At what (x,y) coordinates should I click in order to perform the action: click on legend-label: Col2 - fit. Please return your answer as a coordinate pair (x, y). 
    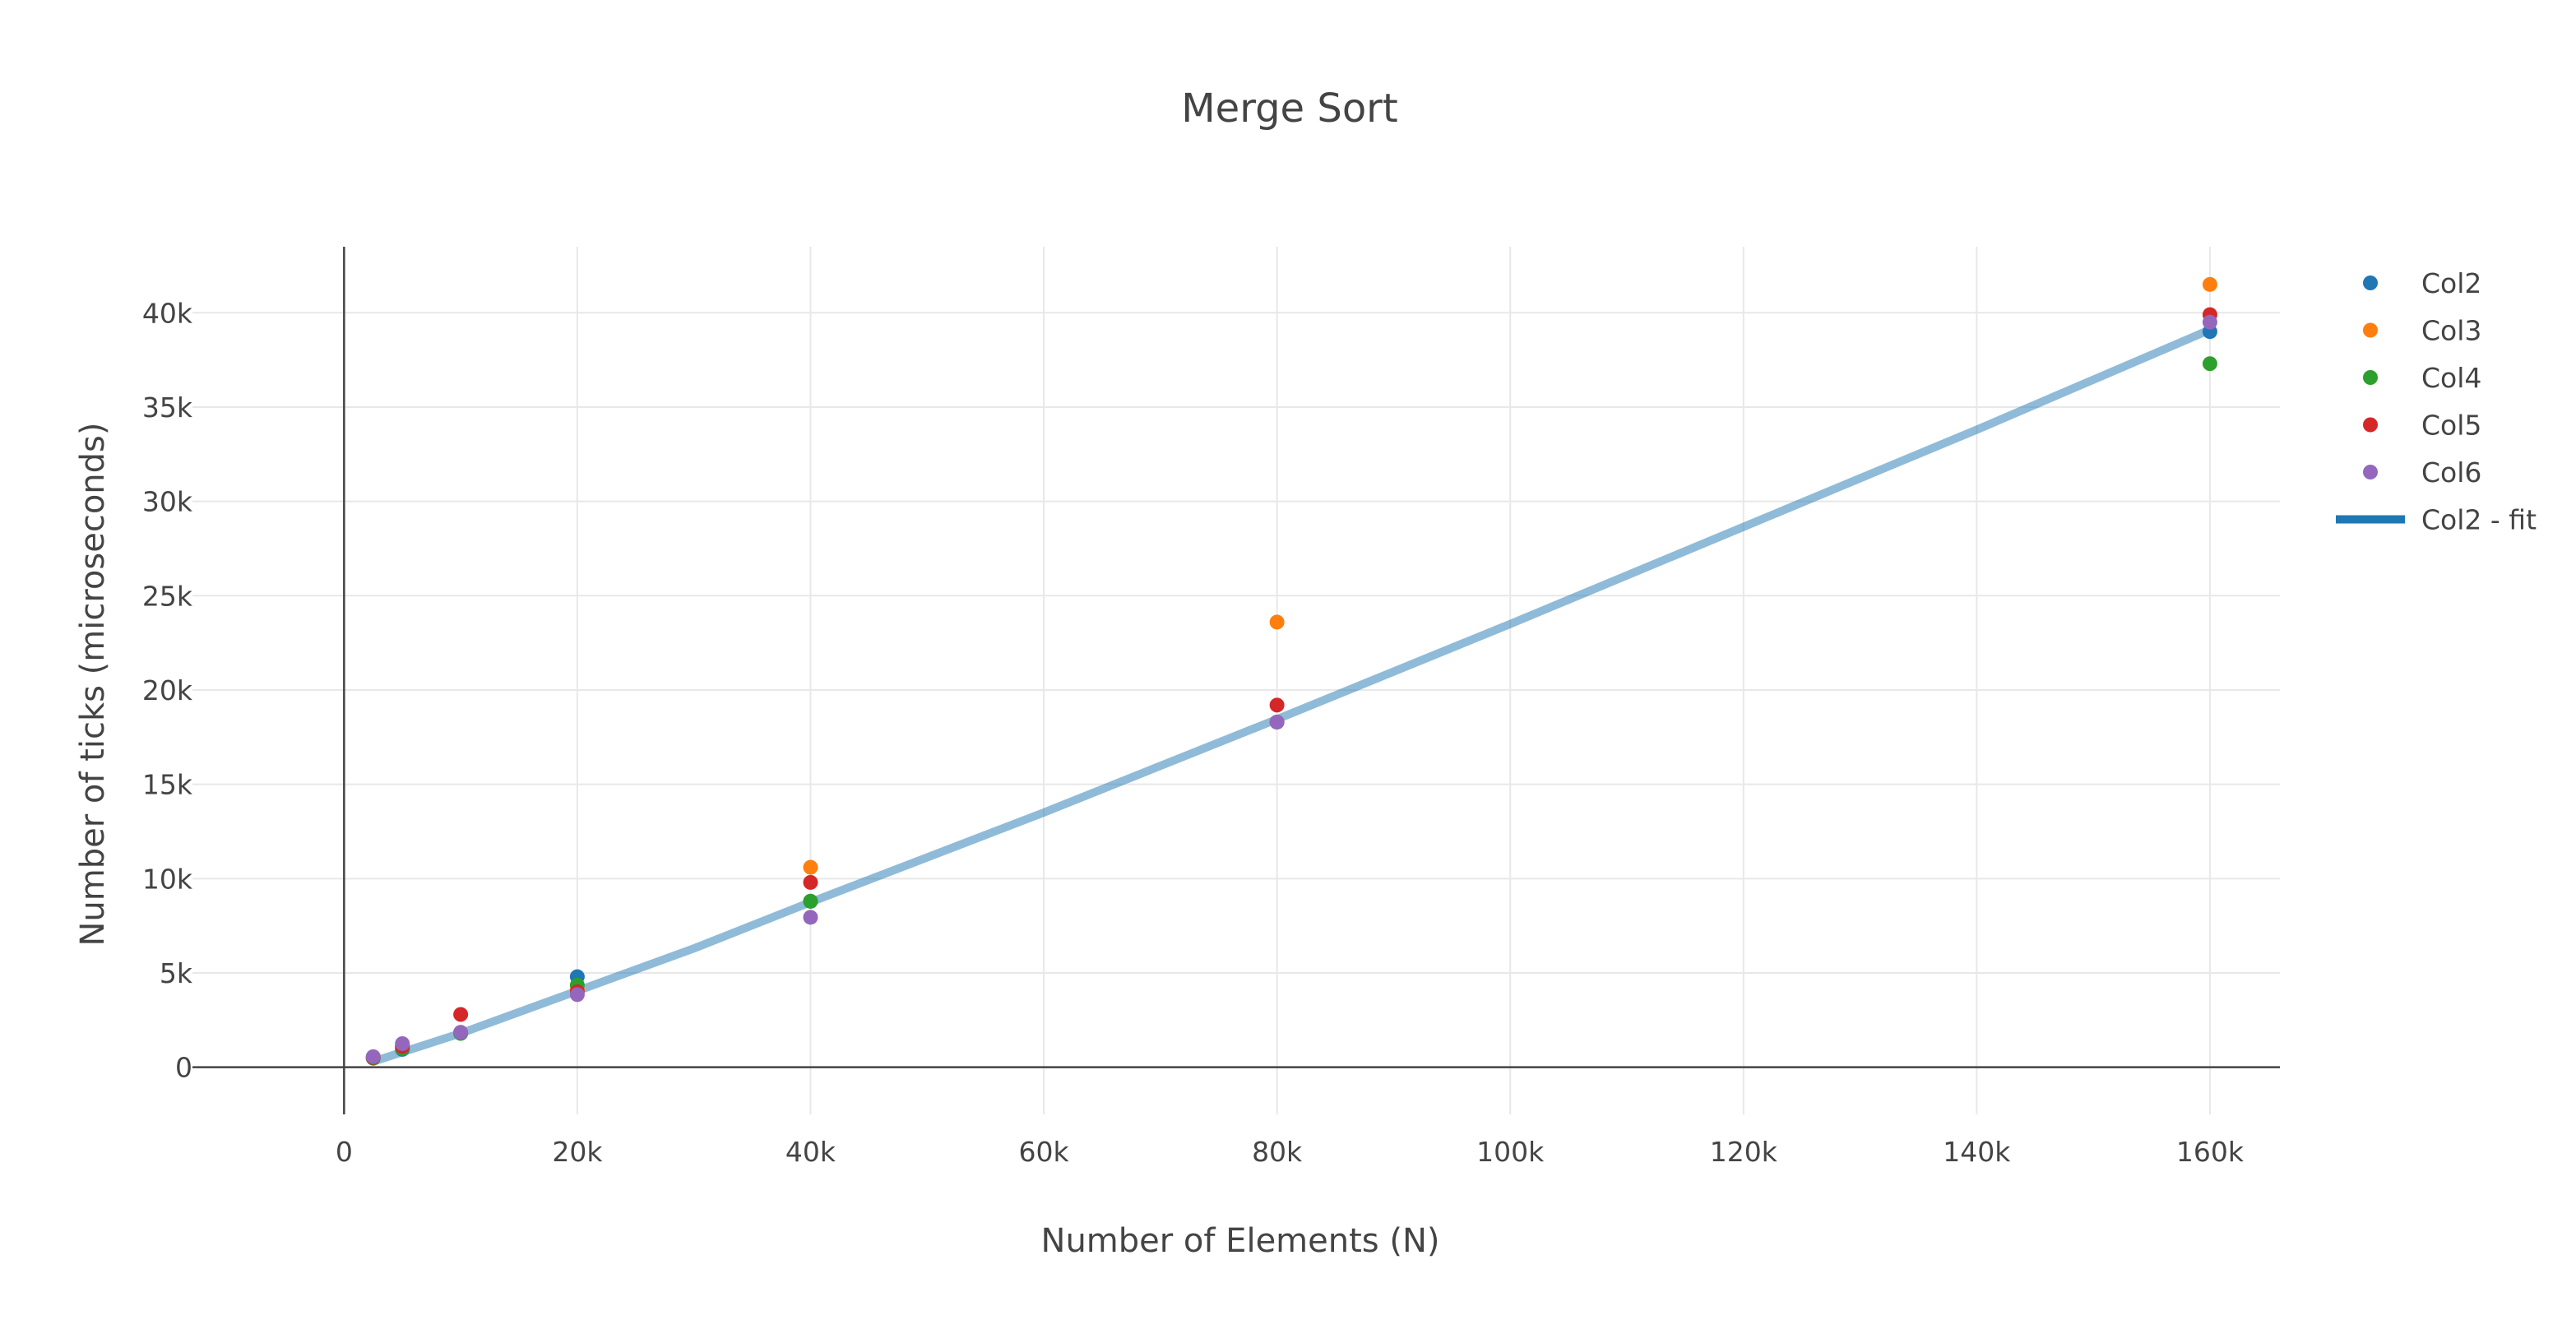
    Looking at the image, I should click on (2479, 520).